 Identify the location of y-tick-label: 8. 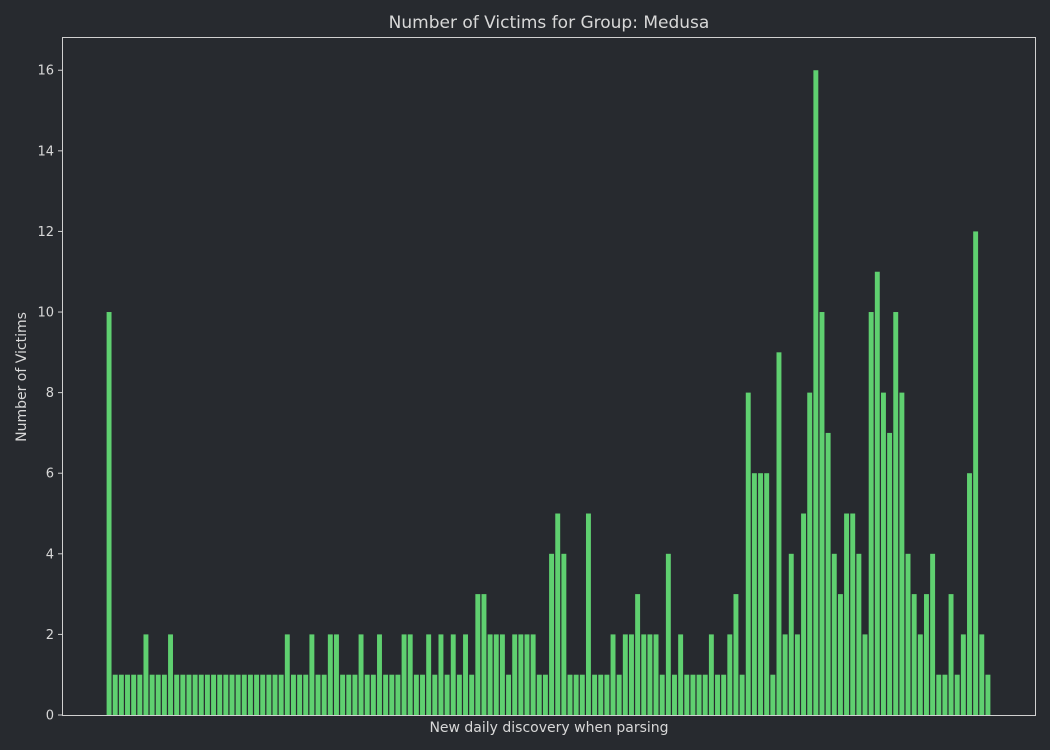
(50, 393).